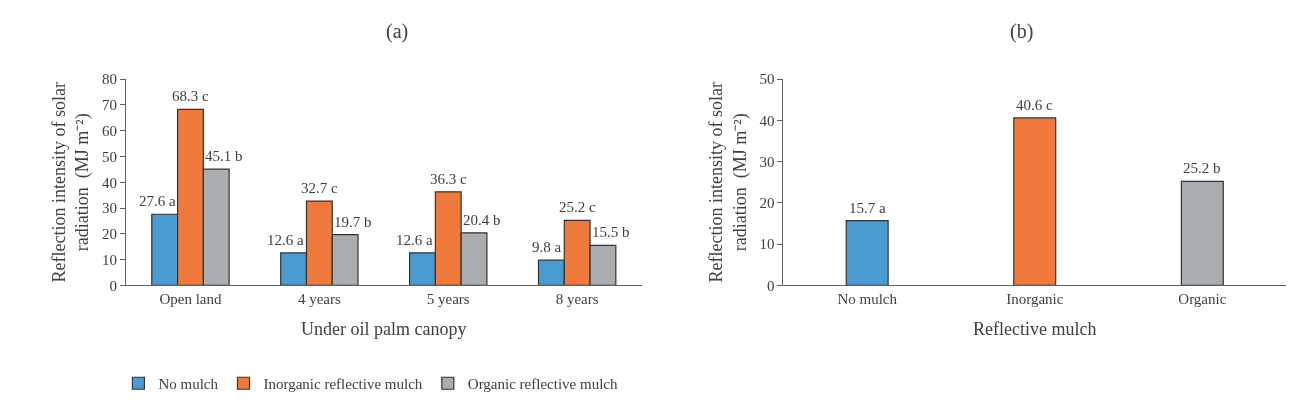 Image resolution: width=1309 pixels, height=418 pixels. What do you see at coordinates (384, 328) in the screenshot?
I see `x-axis-title: Under oil palm canopy` at bounding box center [384, 328].